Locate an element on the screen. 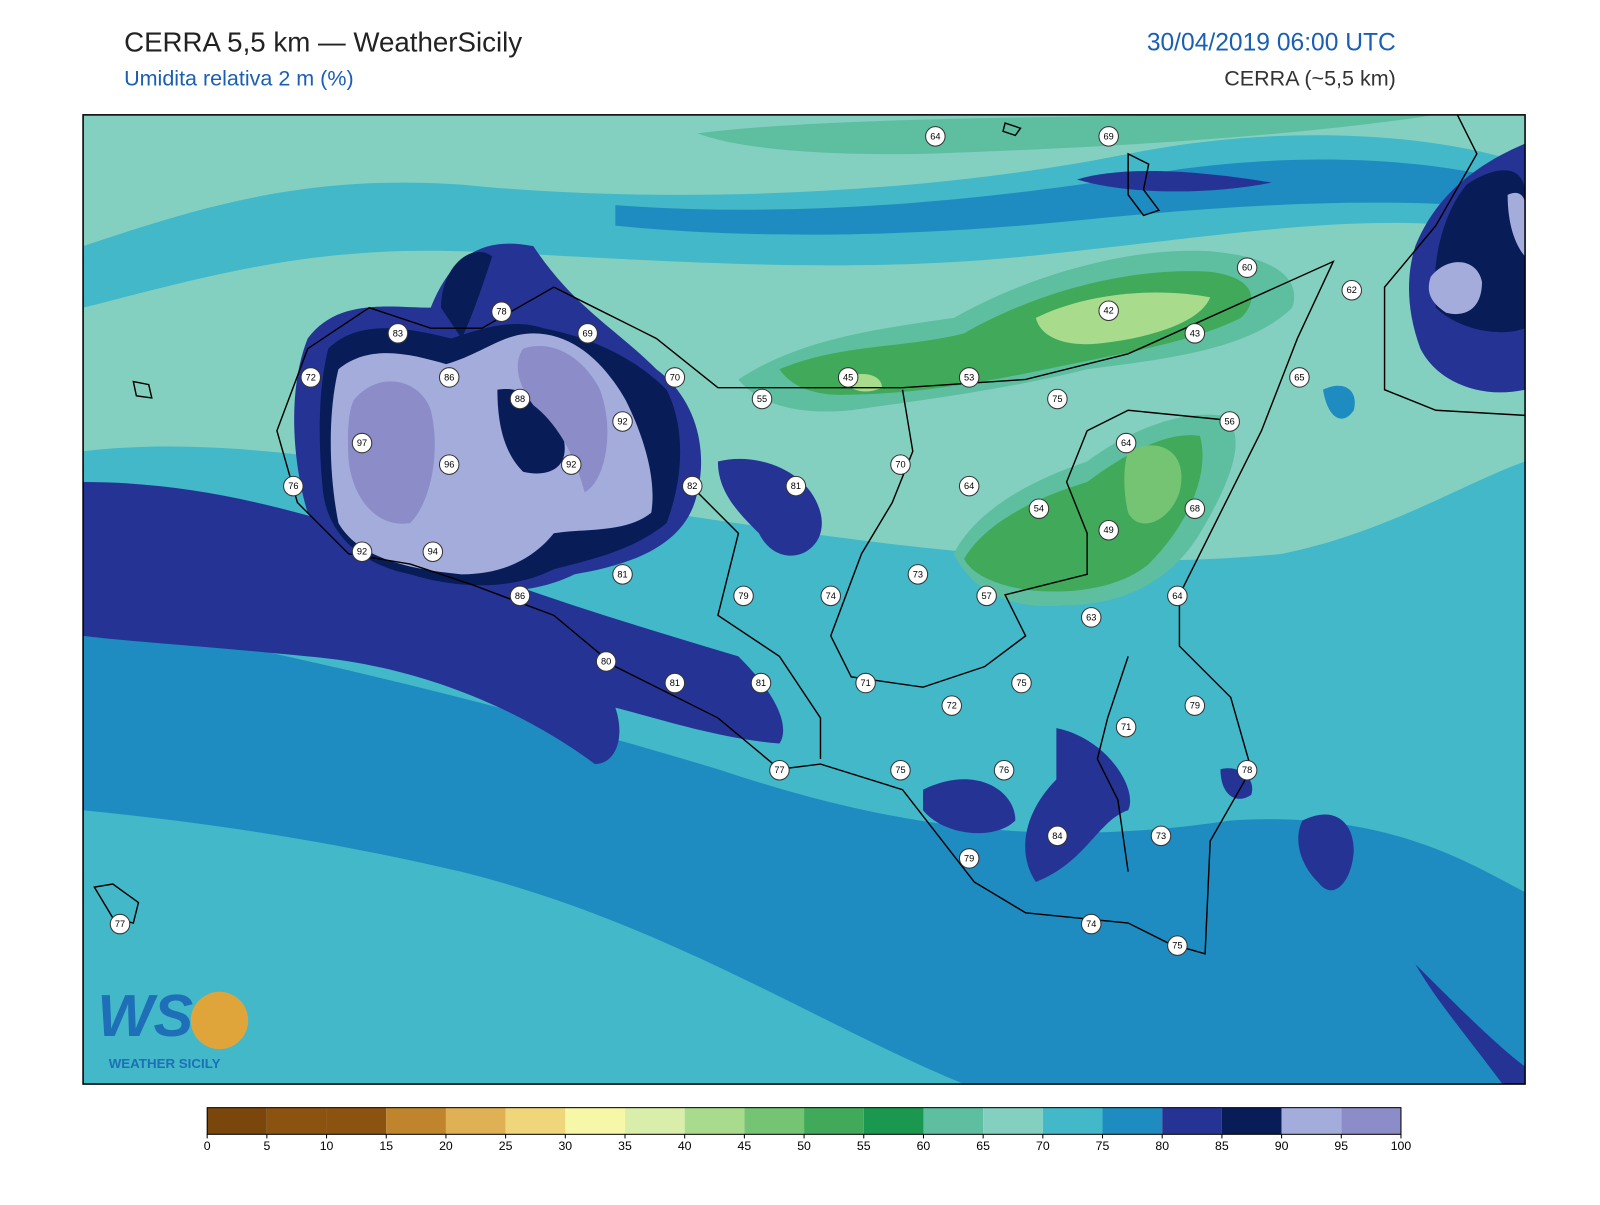 The height and width of the screenshot is (1205, 1600). logo-mark: WS is located at coordinates (145, 1015).